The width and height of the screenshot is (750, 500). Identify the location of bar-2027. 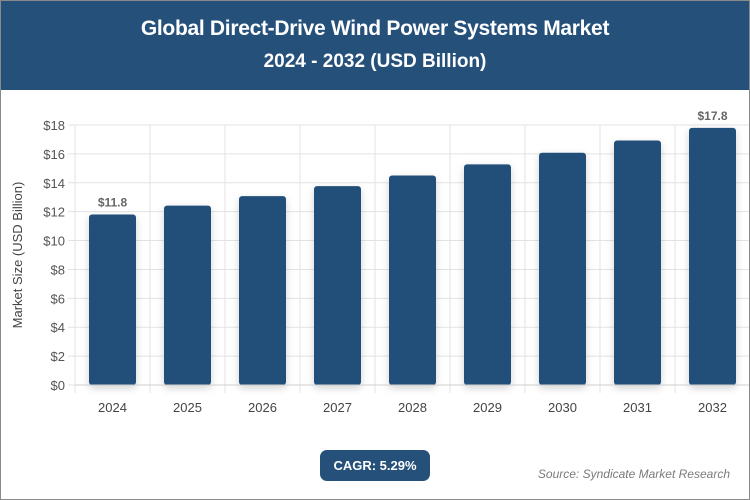
(337, 285).